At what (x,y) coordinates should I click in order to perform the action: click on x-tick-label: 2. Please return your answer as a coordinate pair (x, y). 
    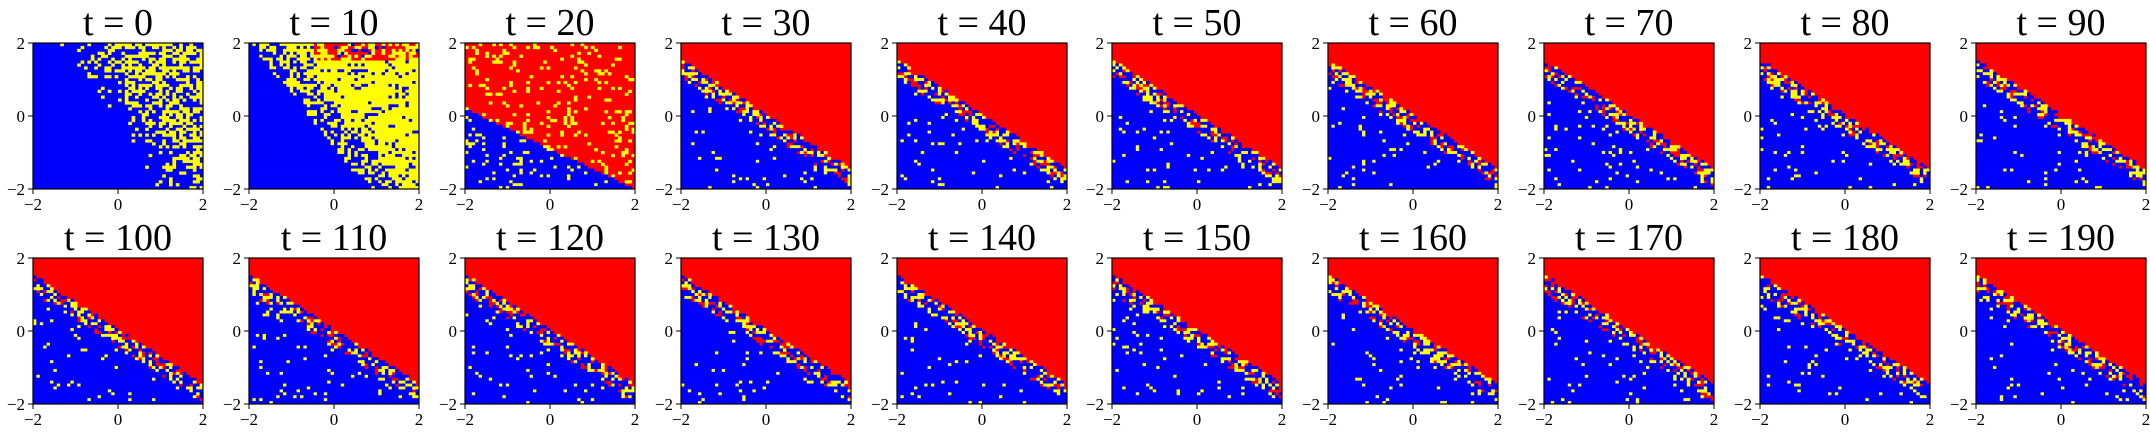
    Looking at the image, I should click on (419, 204).